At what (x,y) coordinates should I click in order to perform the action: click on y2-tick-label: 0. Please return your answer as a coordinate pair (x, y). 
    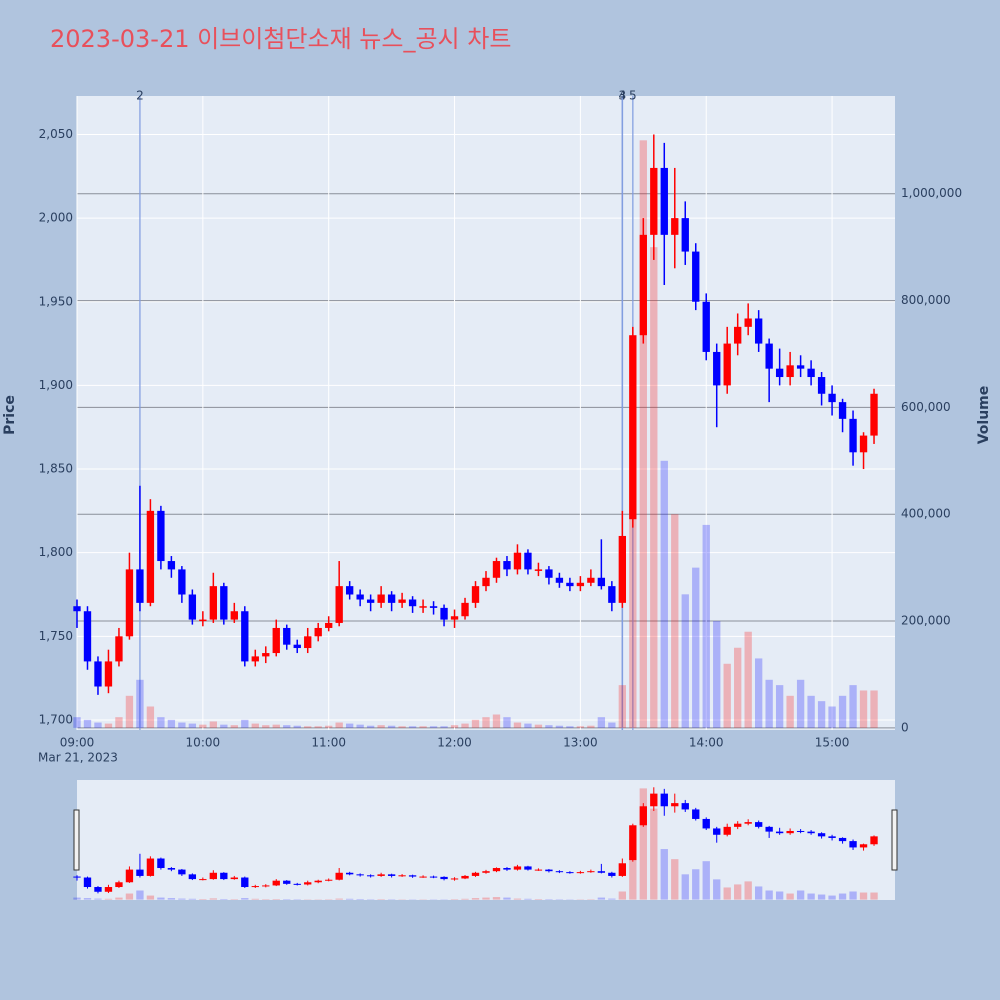
    Looking at the image, I should click on (905, 727).